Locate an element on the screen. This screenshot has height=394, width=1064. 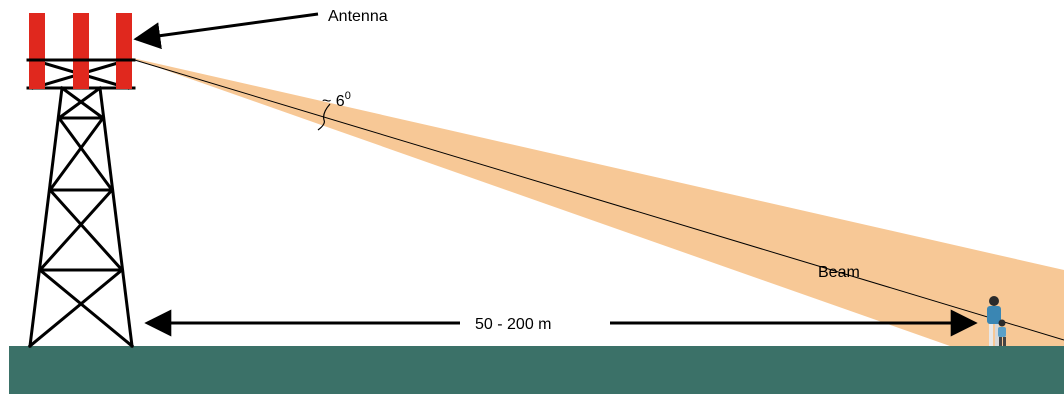
people-icon is located at coordinates (996, 321).